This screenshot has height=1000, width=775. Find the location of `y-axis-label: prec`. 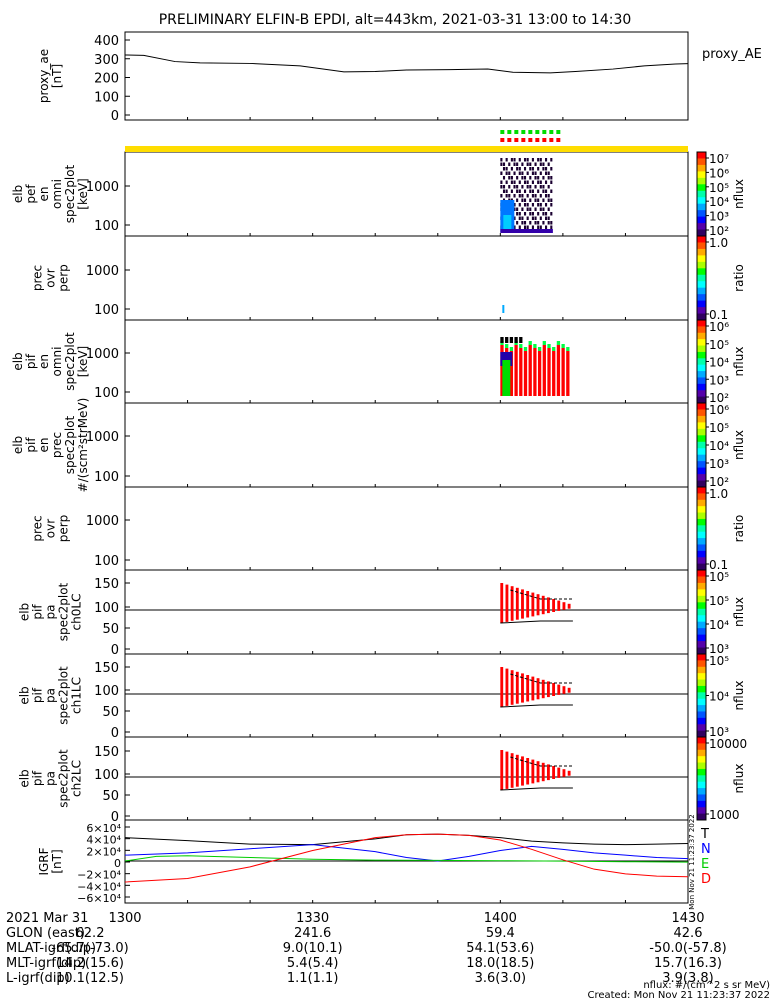

y-axis-label: prec is located at coordinates (57, 445).